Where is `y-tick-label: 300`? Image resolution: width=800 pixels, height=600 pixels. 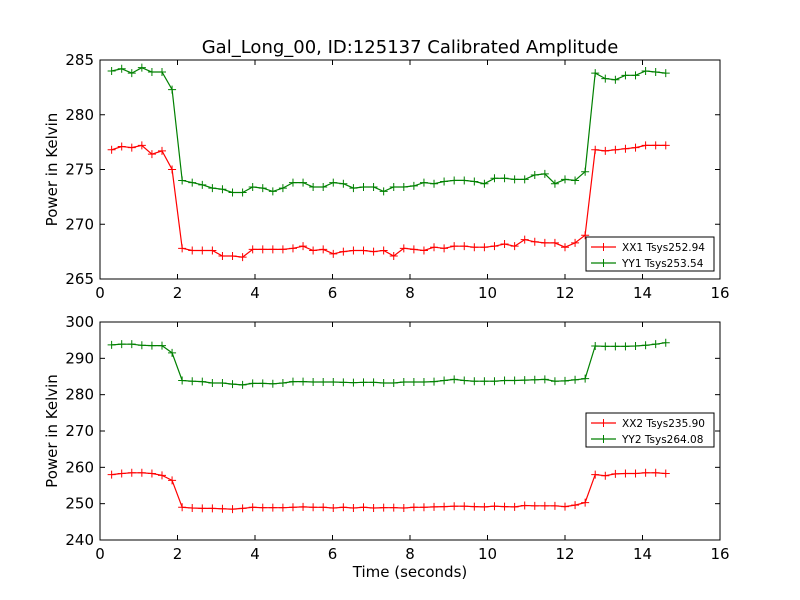 y-tick-label: 300 is located at coordinates (79, 322).